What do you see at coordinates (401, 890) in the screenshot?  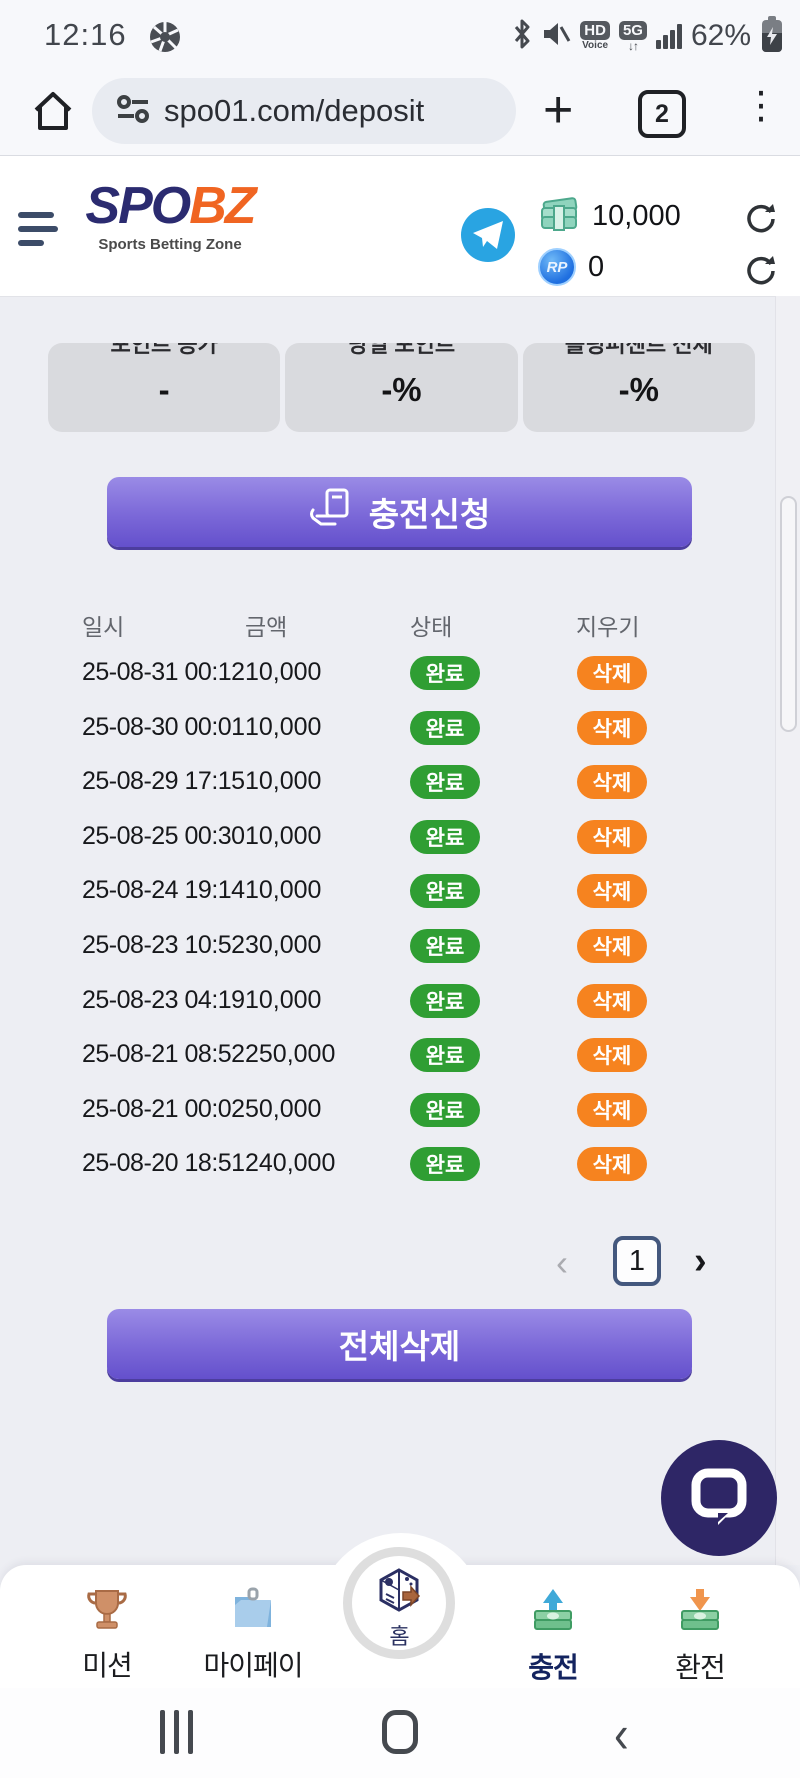 I see `table-row: 25-08-24 19:14 10,000 완료 삭제` at bounding box center [401, 890].